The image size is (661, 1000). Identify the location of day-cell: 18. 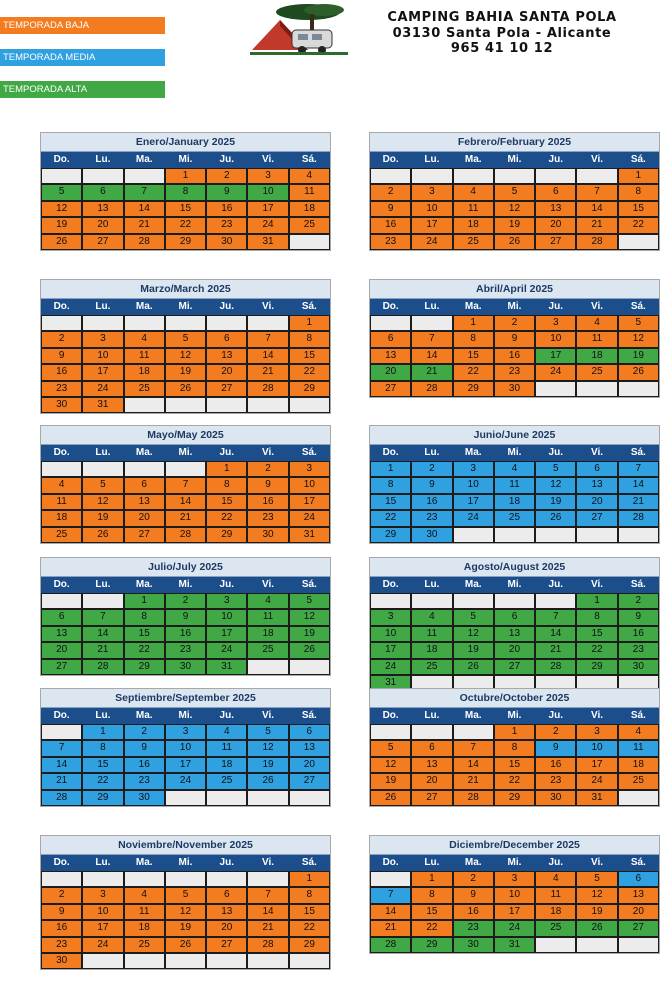
(144, 372).